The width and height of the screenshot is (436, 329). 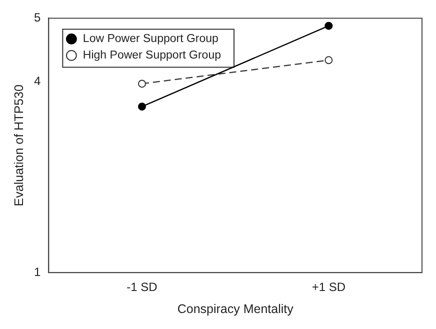 I want to click on y-tick-label: 1, so click(x=37, y=271).